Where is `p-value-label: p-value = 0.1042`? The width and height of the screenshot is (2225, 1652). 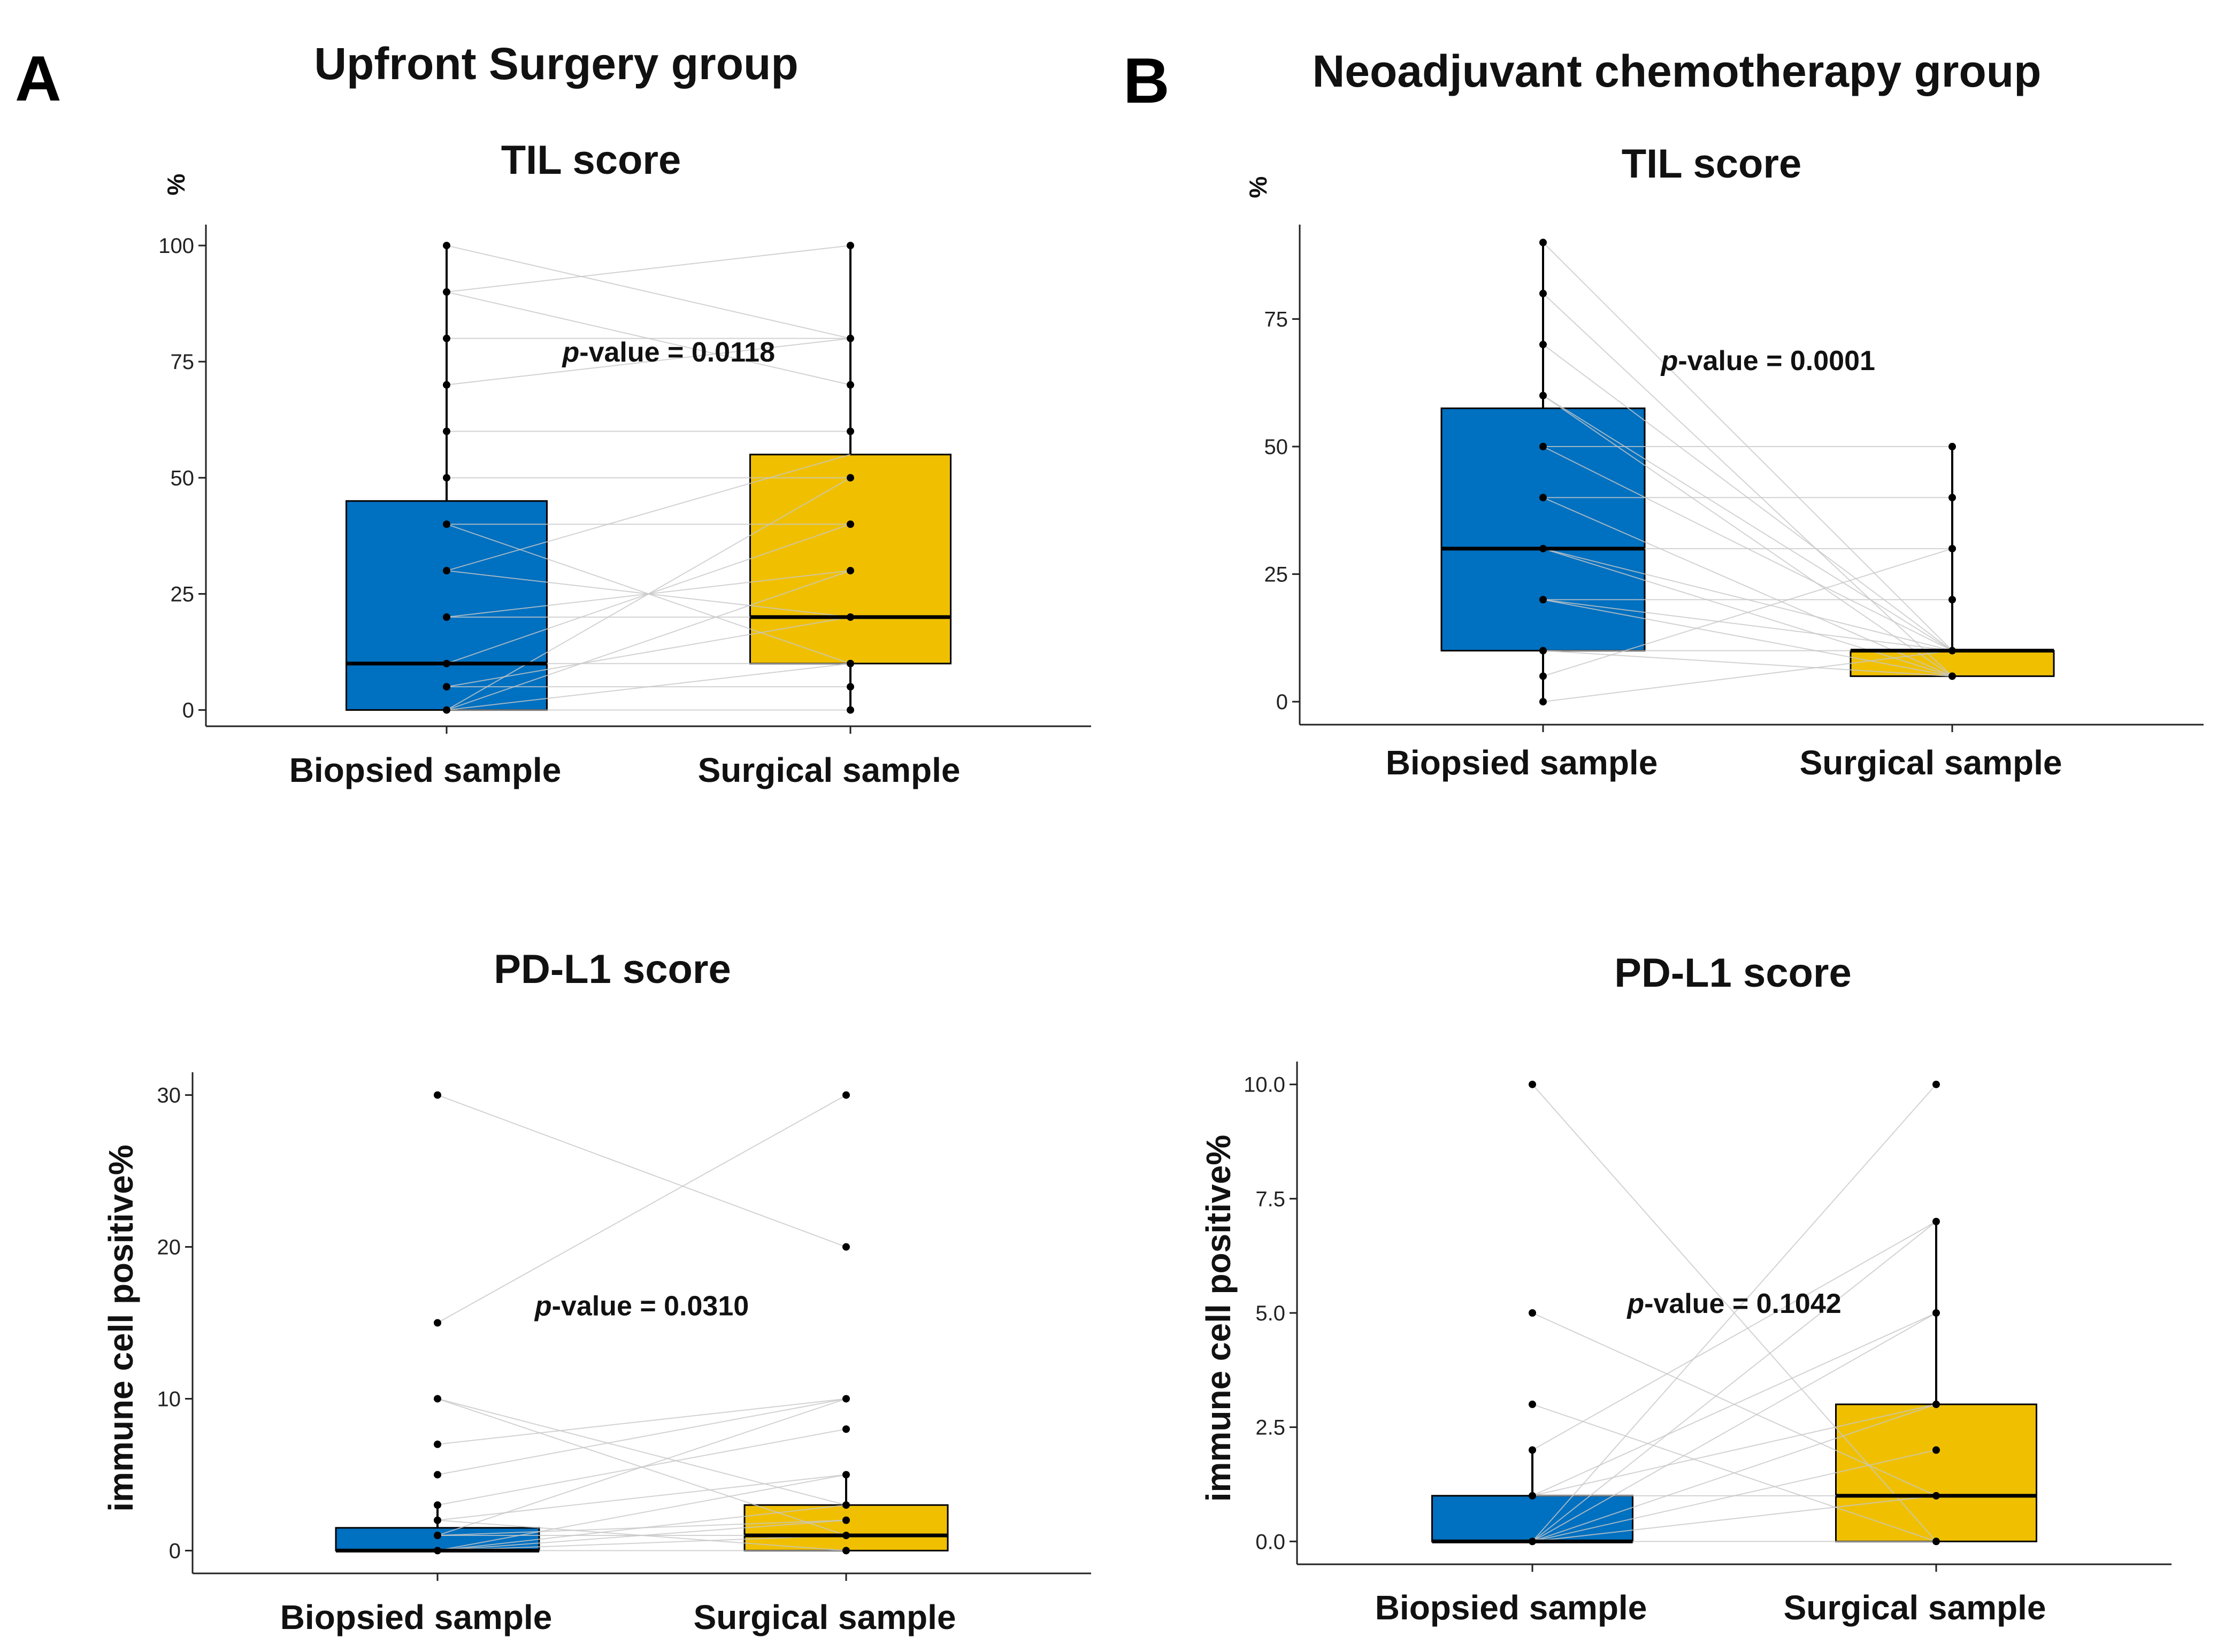
p-value-label: p-value = 0.1042 is located at coordinates (1733, 1304).